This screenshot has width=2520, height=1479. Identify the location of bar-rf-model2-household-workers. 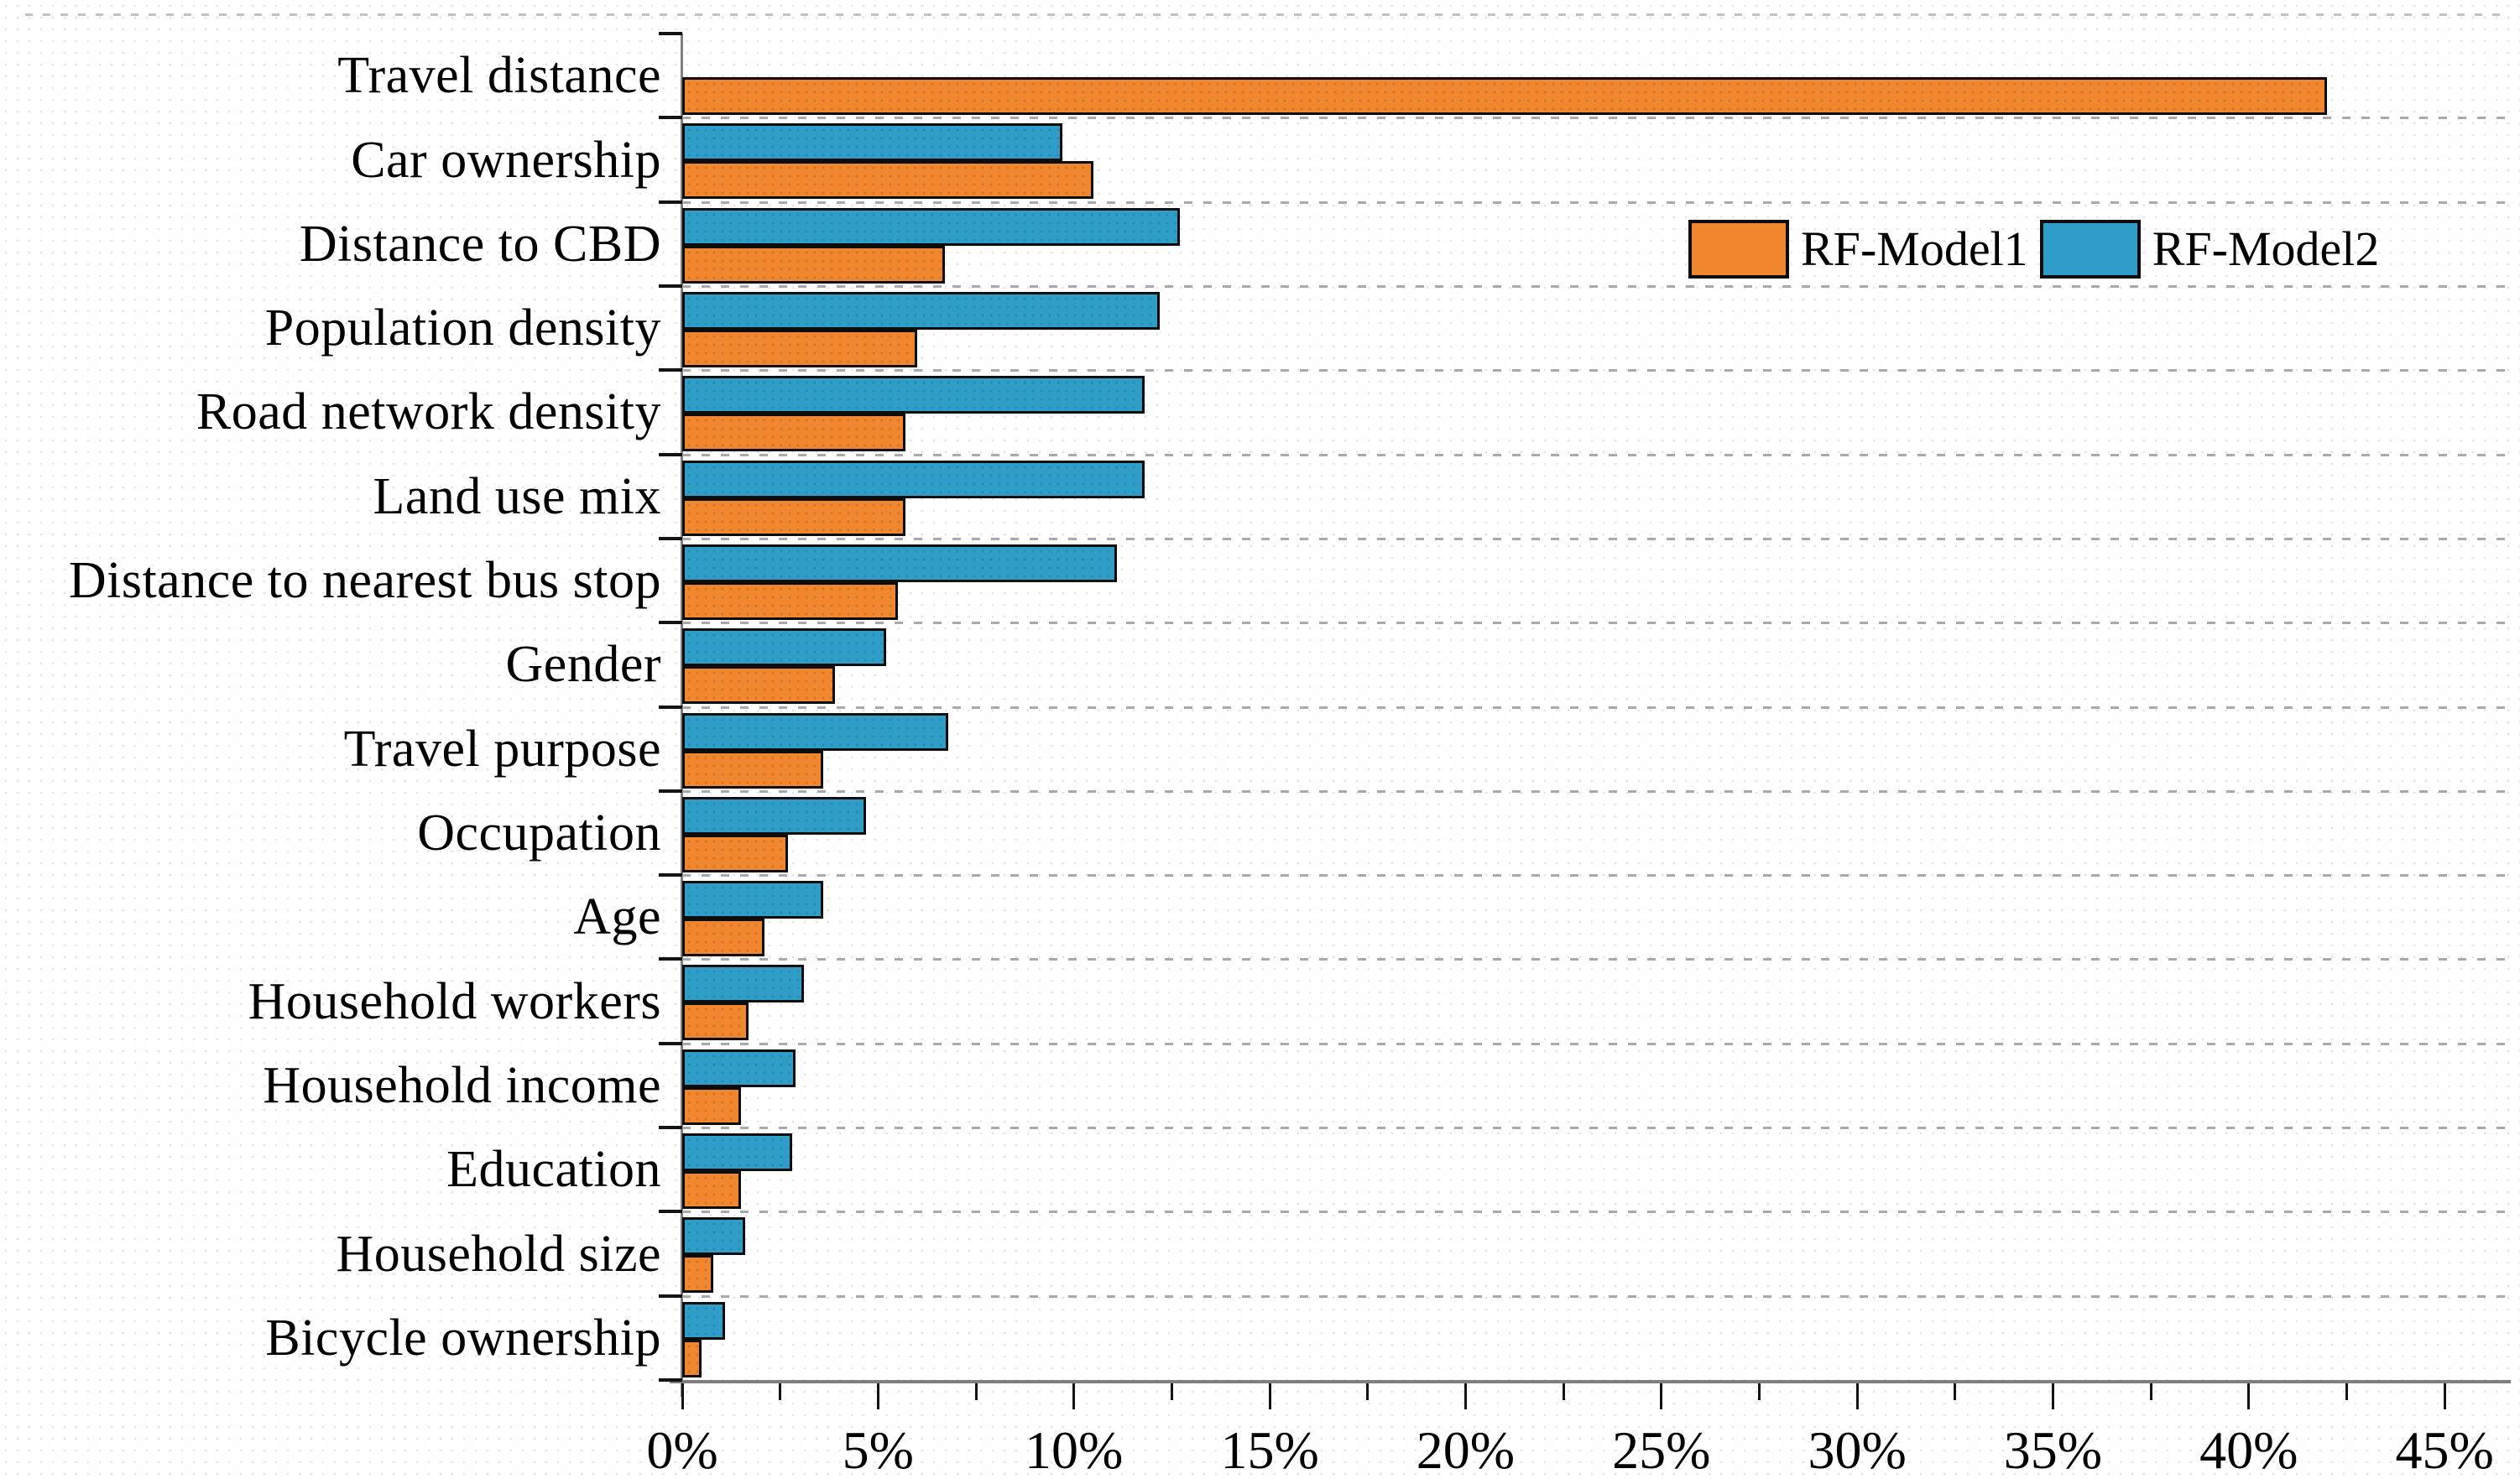
(743, 984).